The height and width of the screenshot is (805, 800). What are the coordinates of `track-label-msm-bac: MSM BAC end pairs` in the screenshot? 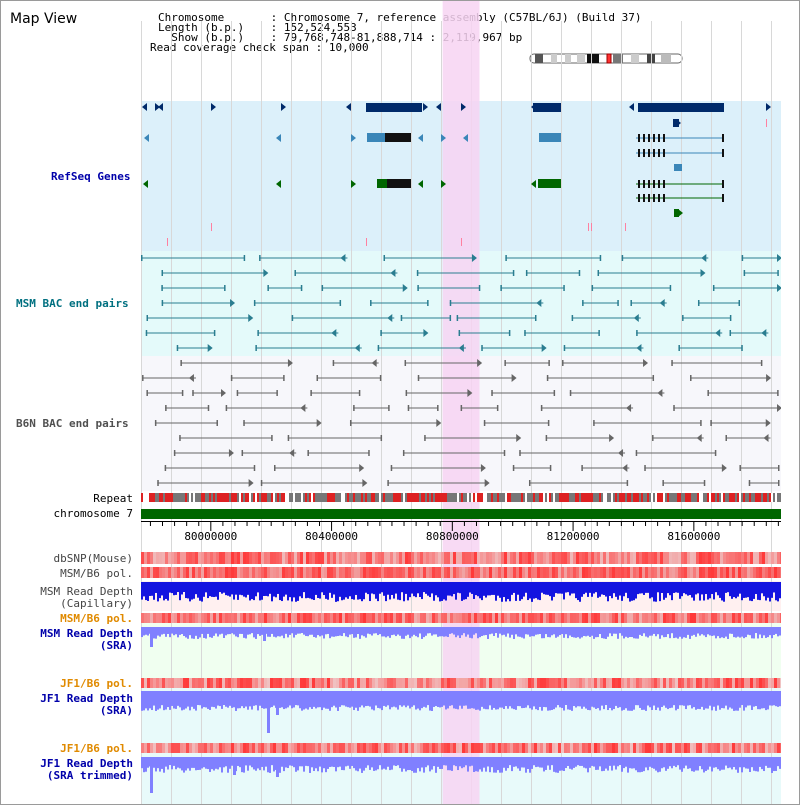 It's located at (72, 303).